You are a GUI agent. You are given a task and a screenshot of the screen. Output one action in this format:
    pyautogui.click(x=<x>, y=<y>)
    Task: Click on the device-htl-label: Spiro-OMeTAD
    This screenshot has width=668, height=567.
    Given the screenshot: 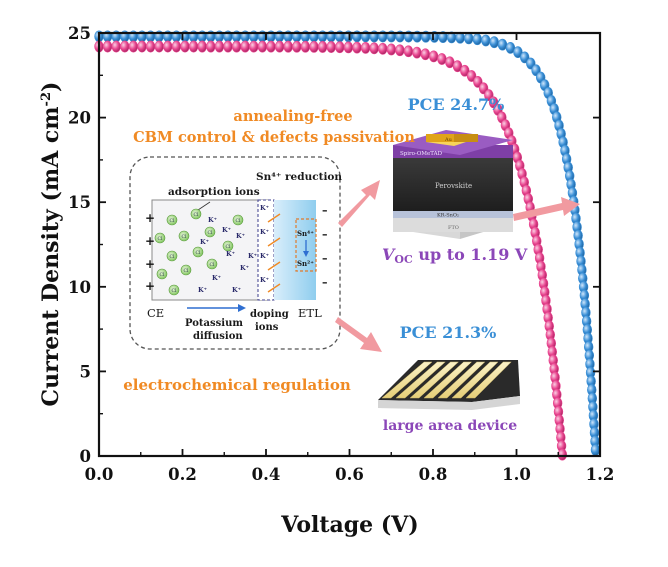 What is the action you would take?
    pyautogui.click(x=421, y=154)
    